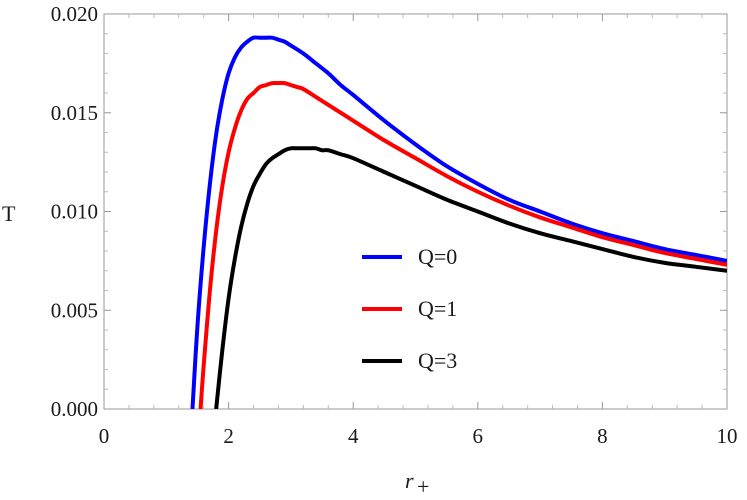 Image resolution: width=747 pixels, height=500 pixels. Describe the element at coordinates (74, 310) in the screenshot. I see `y-tick-label: 0.005` at that location.